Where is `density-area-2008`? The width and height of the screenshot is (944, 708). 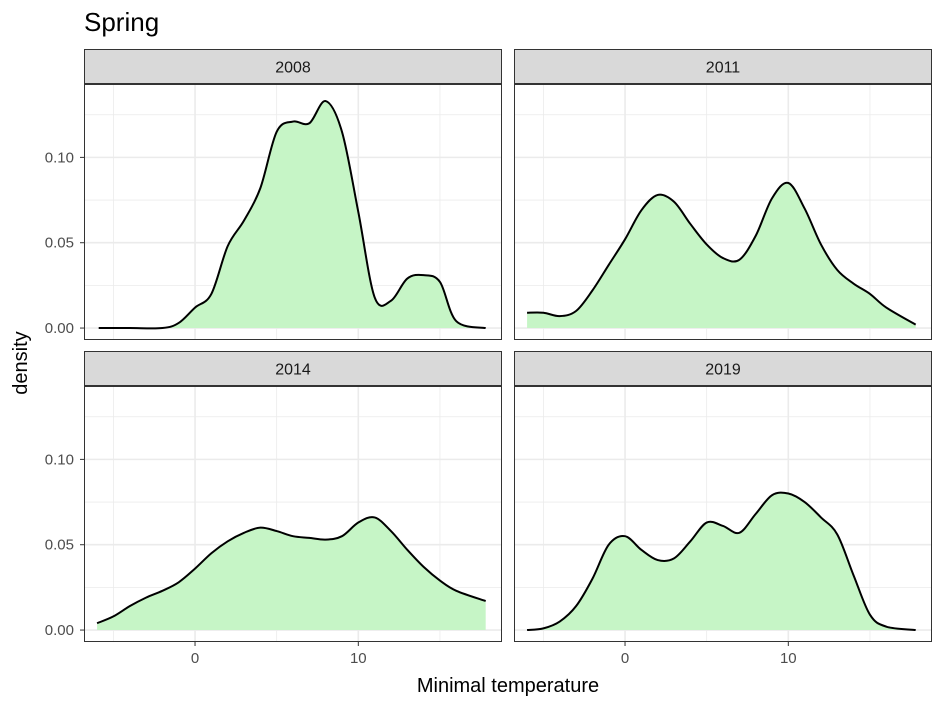
density-area-2008 is located at coordinates (292, 214).